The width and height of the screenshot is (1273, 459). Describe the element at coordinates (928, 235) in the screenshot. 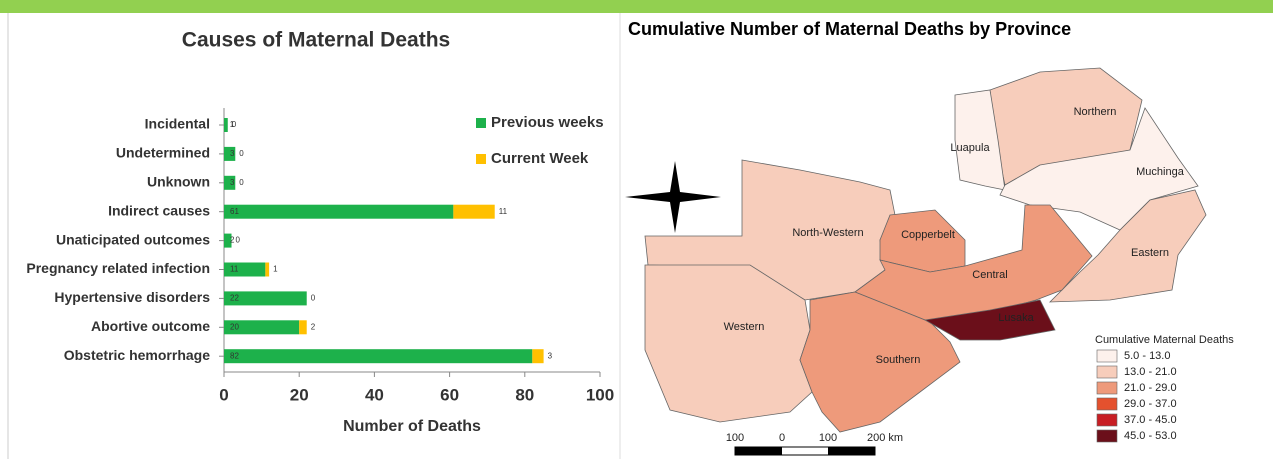

I see `province-label: Copperbelt` at that location.